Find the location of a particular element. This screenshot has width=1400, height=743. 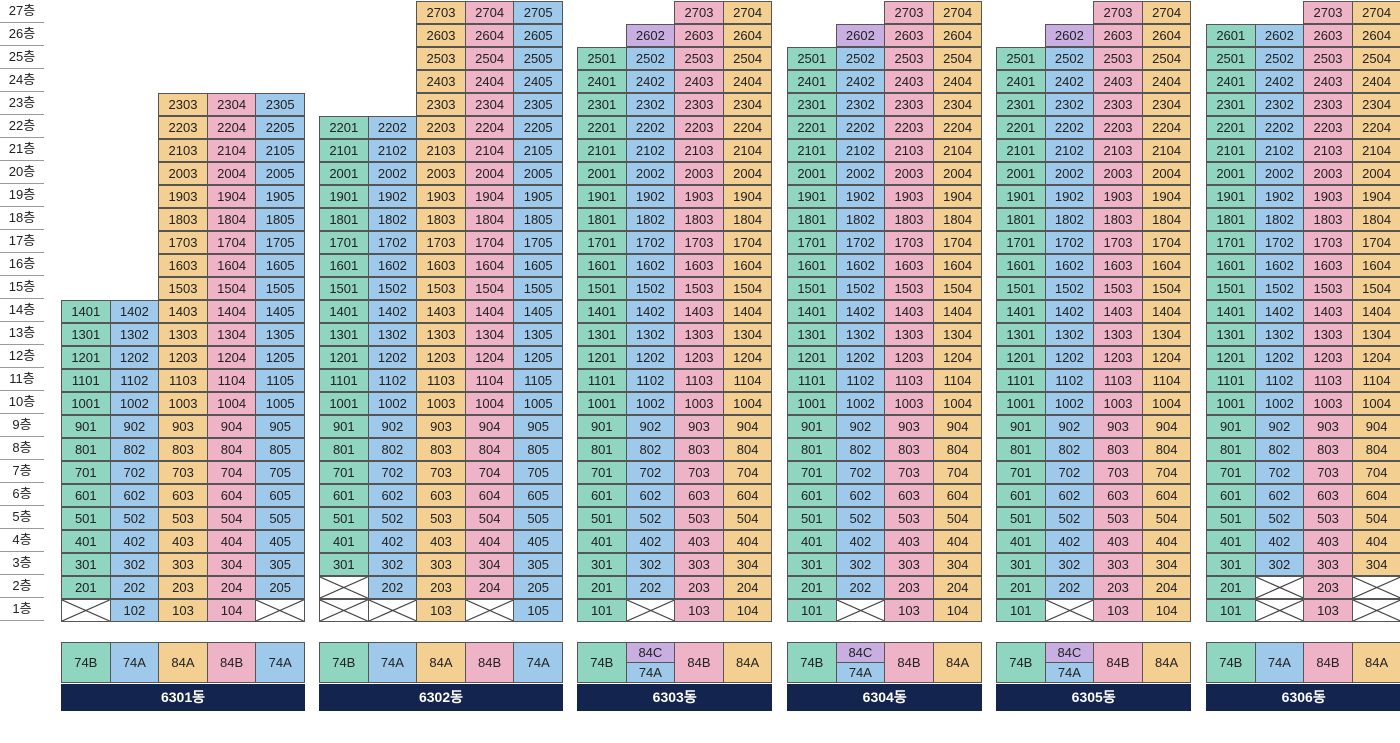

floor-label: 9층 is located at coordinates (22, 425).